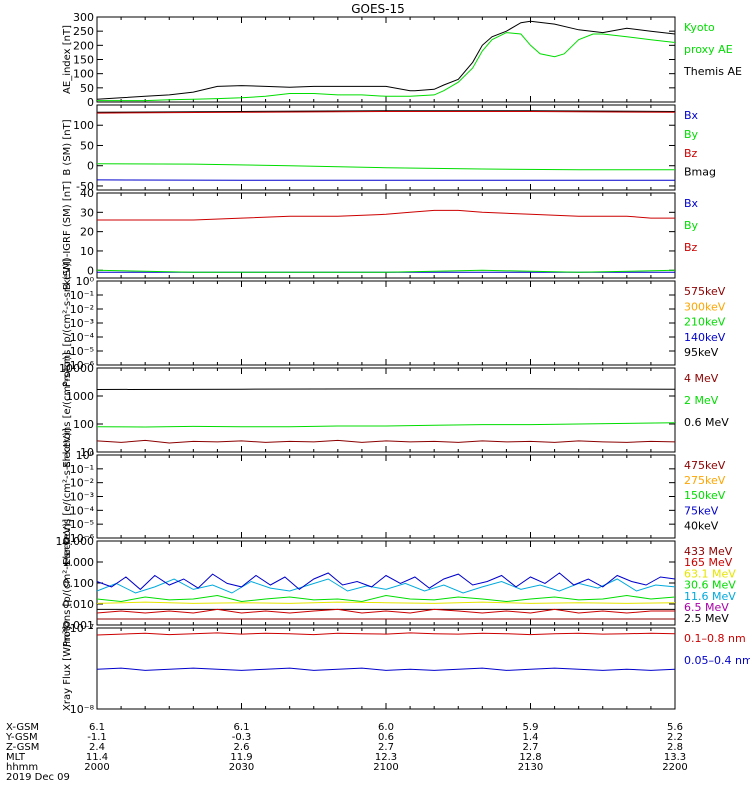  Describe the element at coordinates (386, 60) in the screenshot. I see `series-themis-ae` at that location.